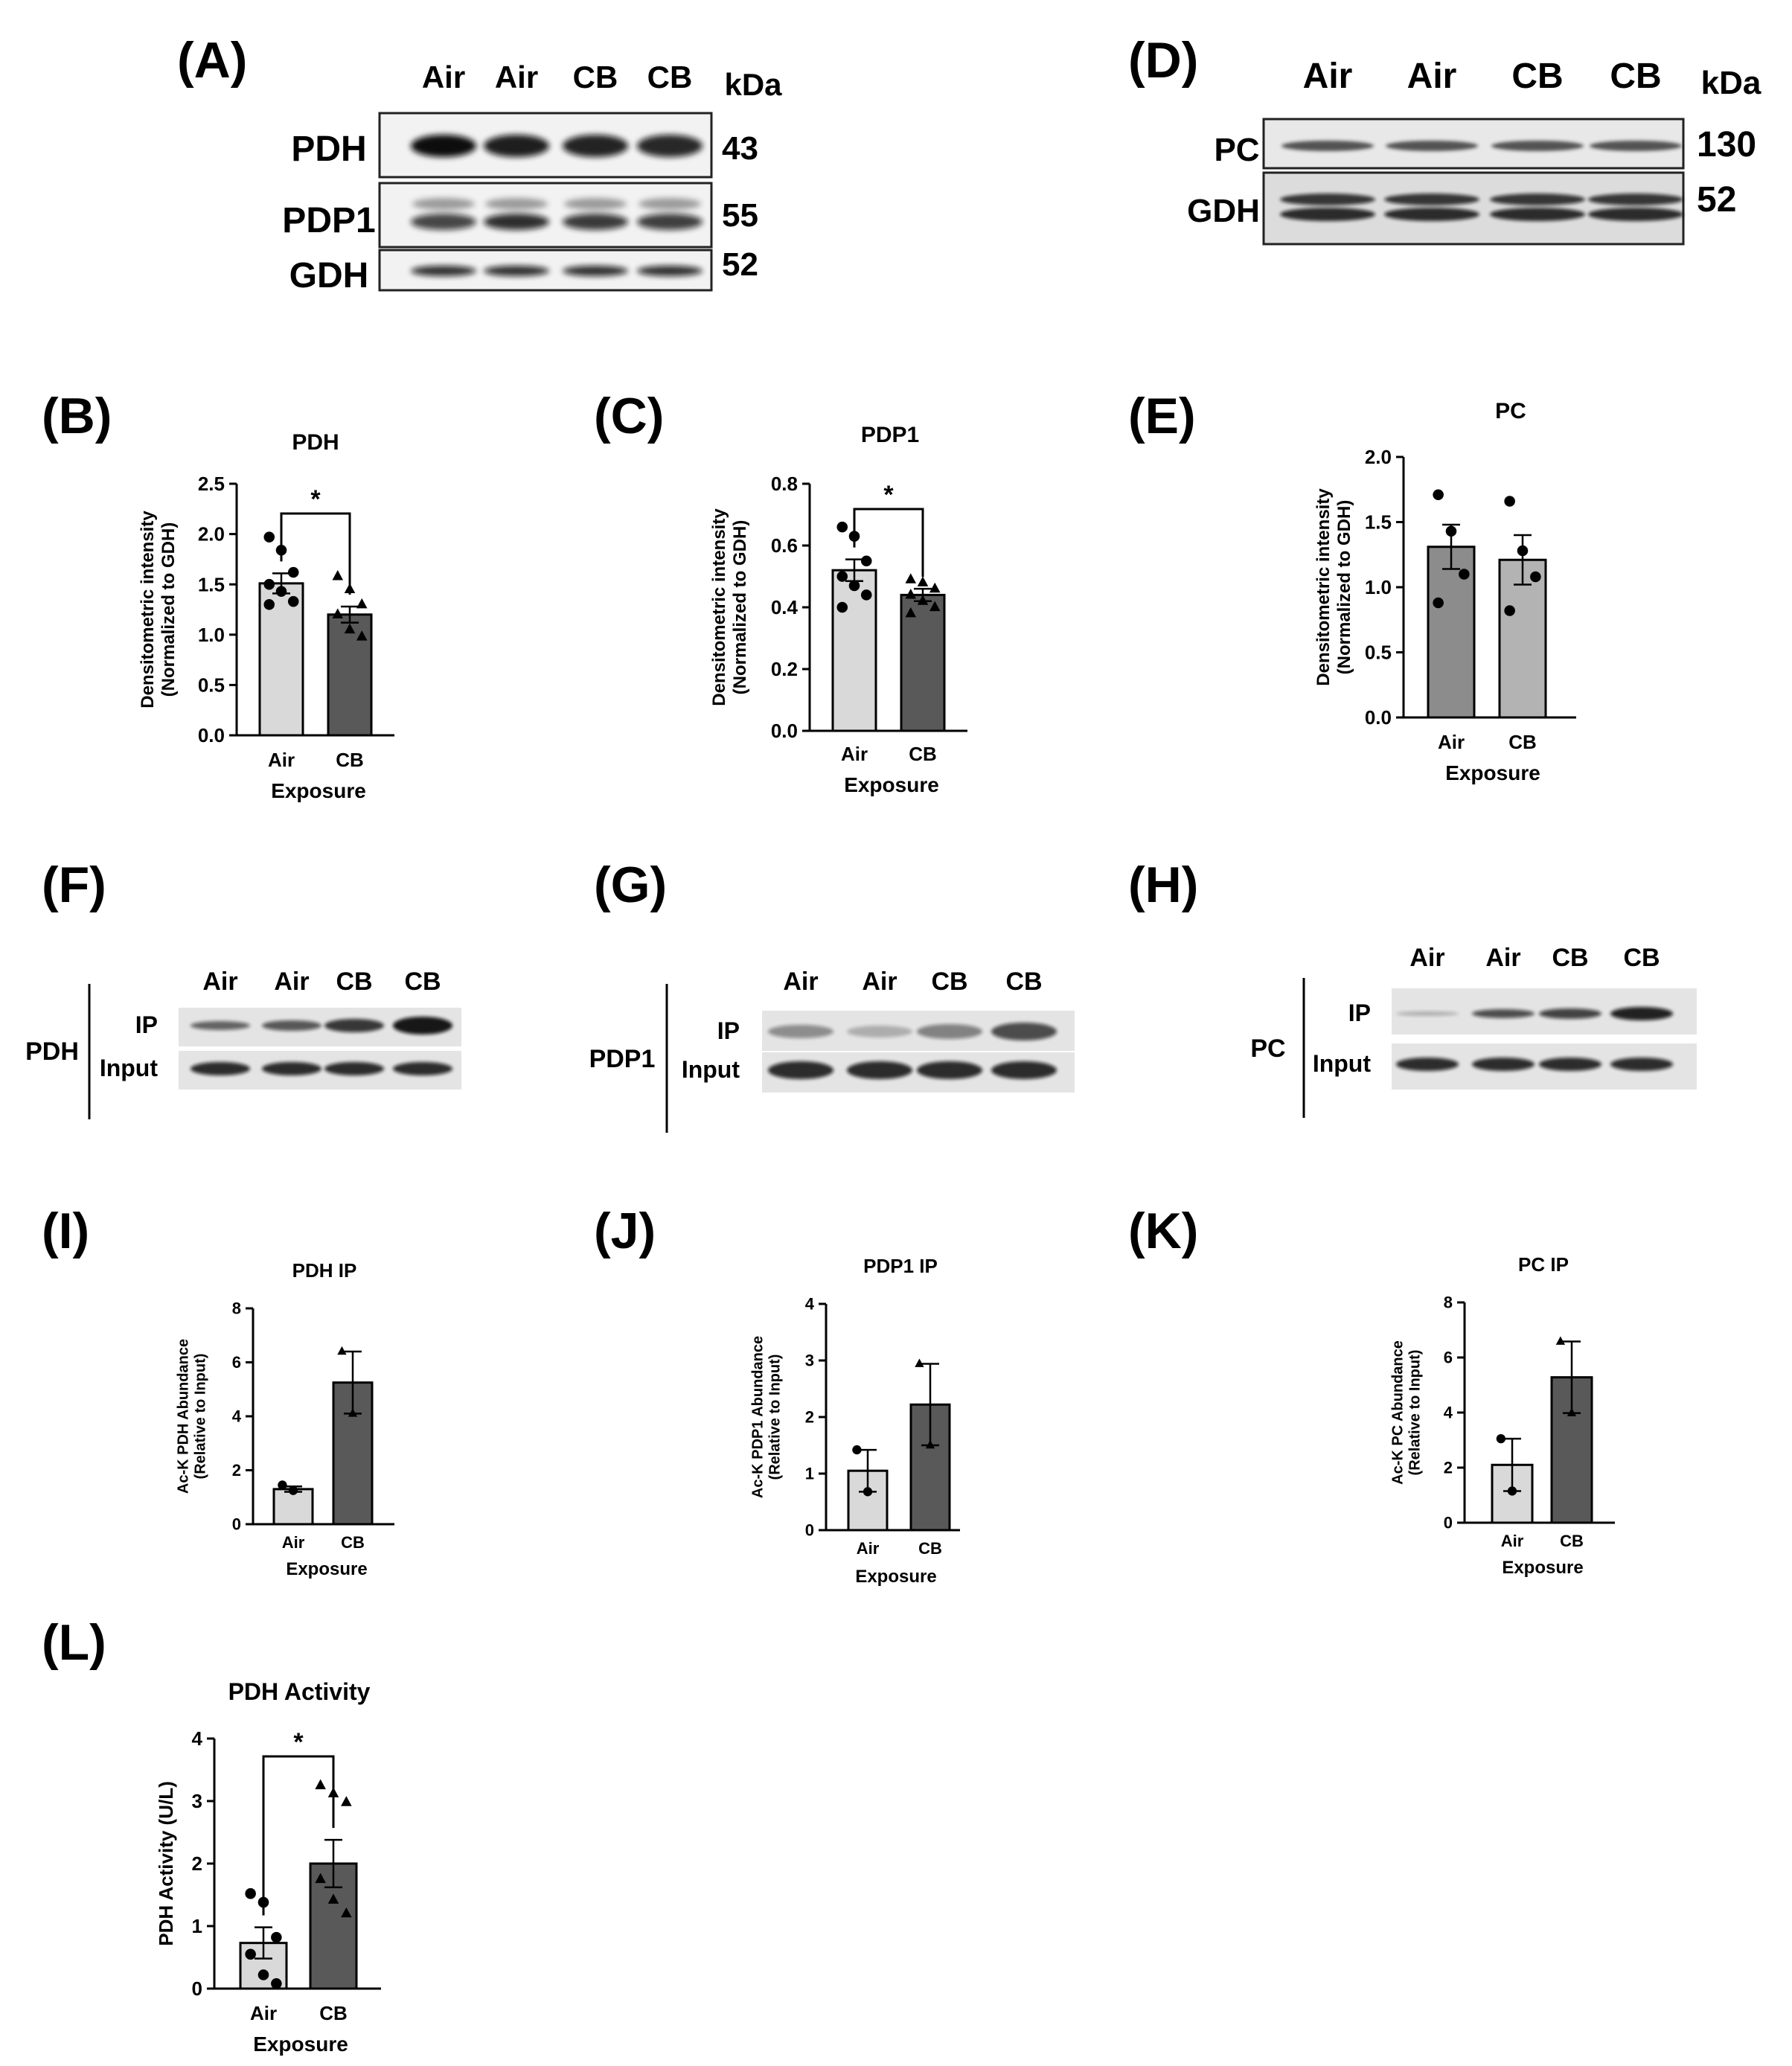 The image size is (1792, 2066). What do you see at coordinates (243, 1043) in the screenshot?
I see `ip-blot-f: Air Air CB CB PDH IP Input` at bounding box center [243, 1043].